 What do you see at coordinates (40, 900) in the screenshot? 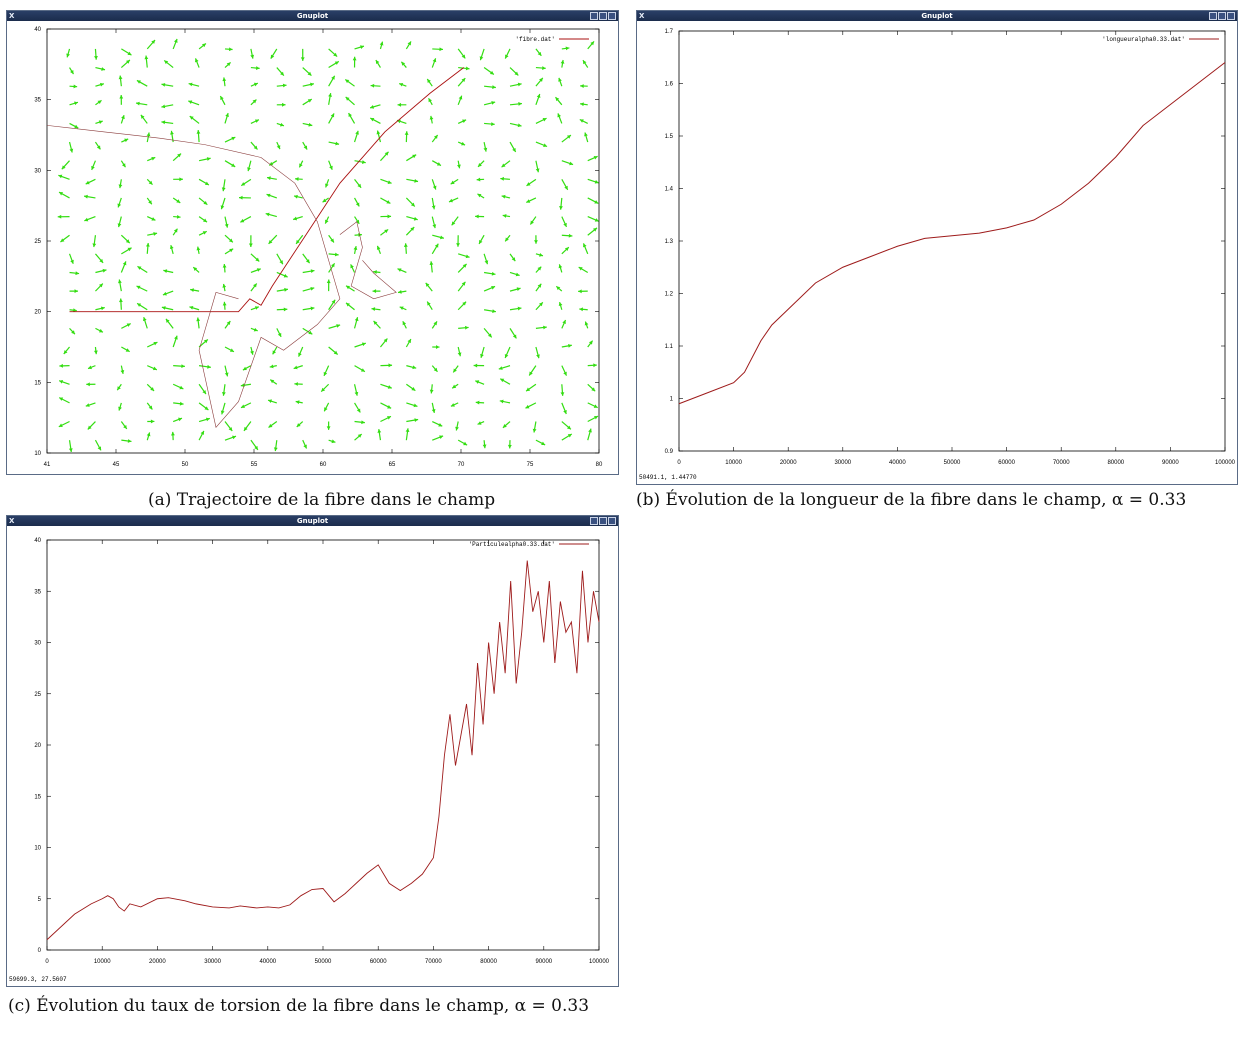
I see `c-y-tick-label: 5` at bounding box center [40, 900].